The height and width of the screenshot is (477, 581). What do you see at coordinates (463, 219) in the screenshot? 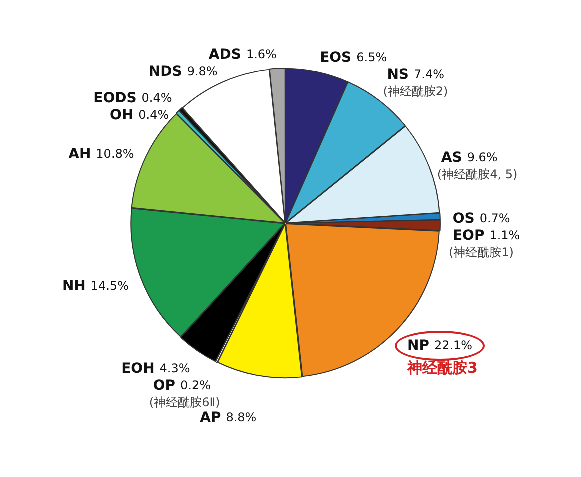
I see `slice-label: OS` at bounding box center [463, 219].